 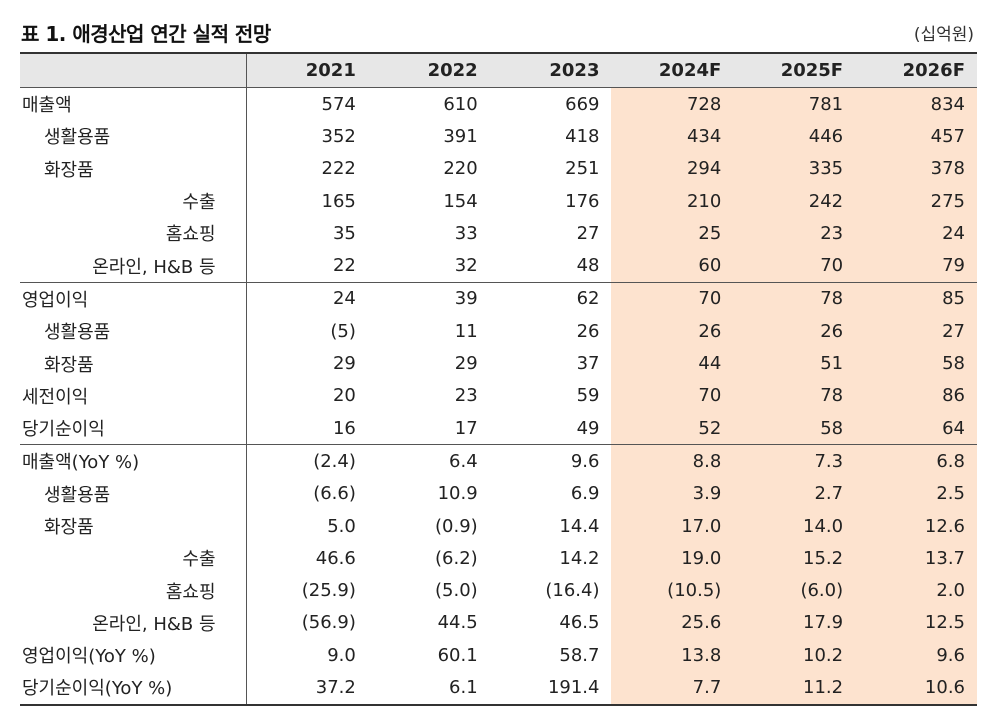 What do you see at coordinates (338, 104) in the screenshot?
I see `table-cell: 574` at bounding box center [338, 104].